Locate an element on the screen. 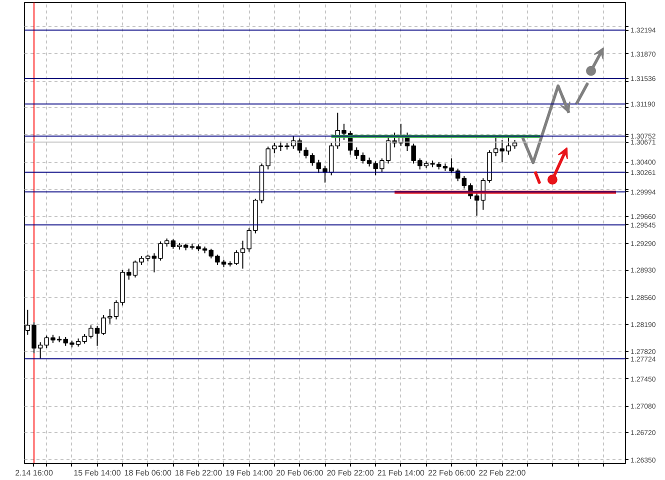 The image size is (665, 480). x-tick-label: 20 Feb 06:00 is located at coordinates (300, 473).